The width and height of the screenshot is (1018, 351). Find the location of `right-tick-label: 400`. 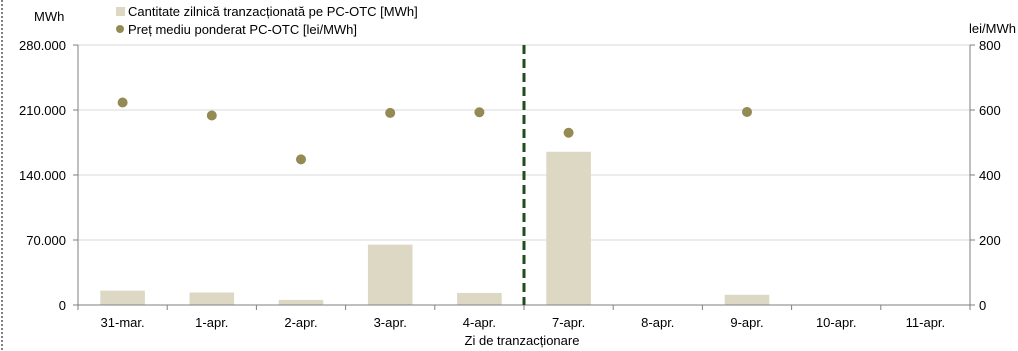

right-tick-label: 400 is located at coordinates (990, 175).